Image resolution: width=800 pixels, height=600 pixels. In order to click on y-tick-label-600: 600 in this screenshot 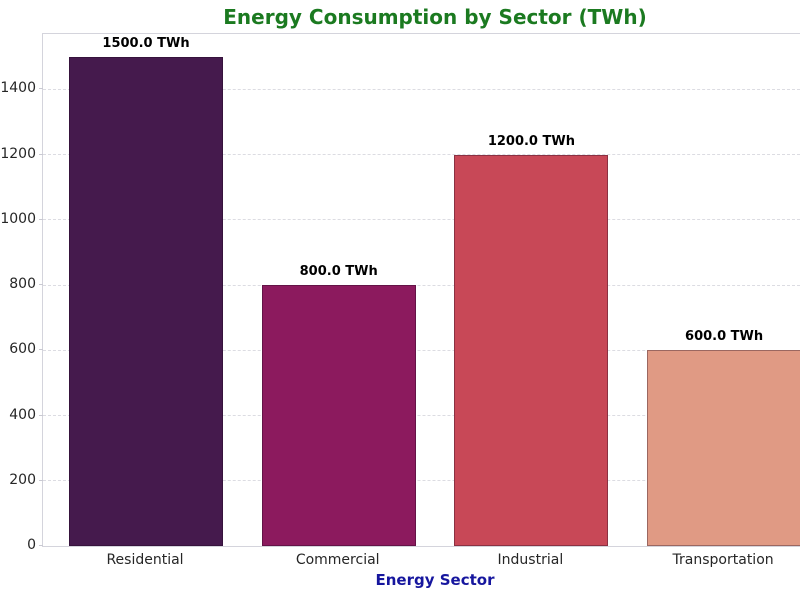, I will do `click(22, 349)`.